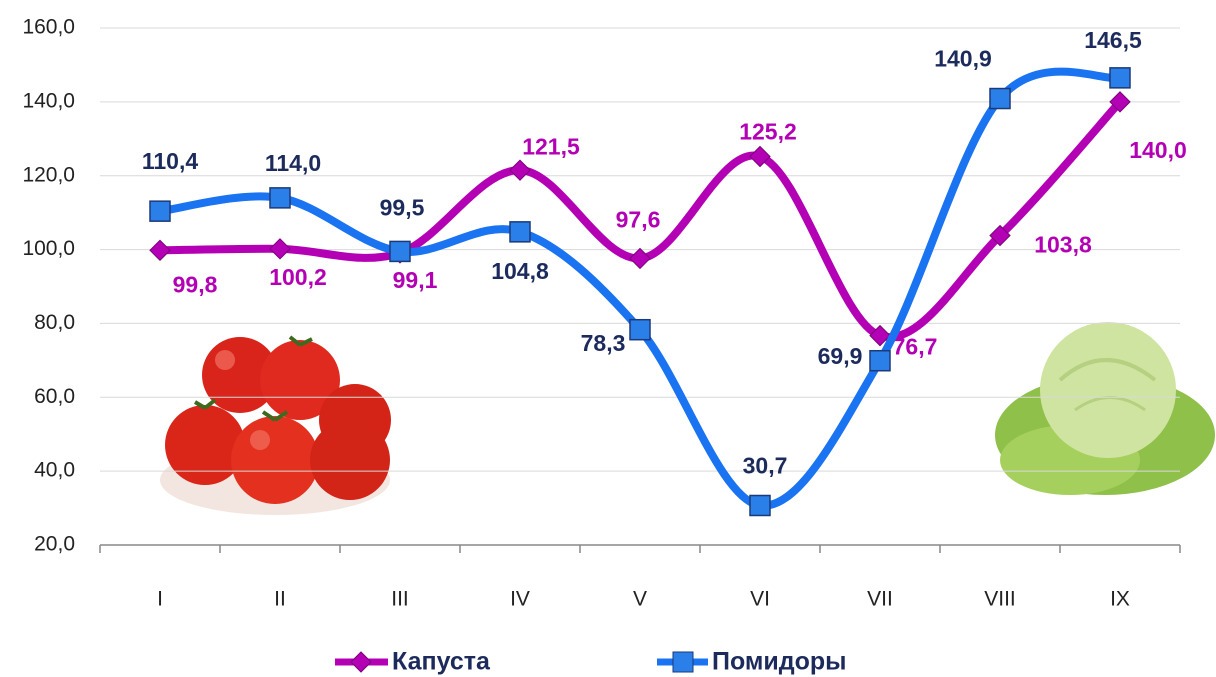  What do you see at coordinates (280, 599) in the screenshot?
I see `x-tick-label: II` at bounding box center [280, 599].